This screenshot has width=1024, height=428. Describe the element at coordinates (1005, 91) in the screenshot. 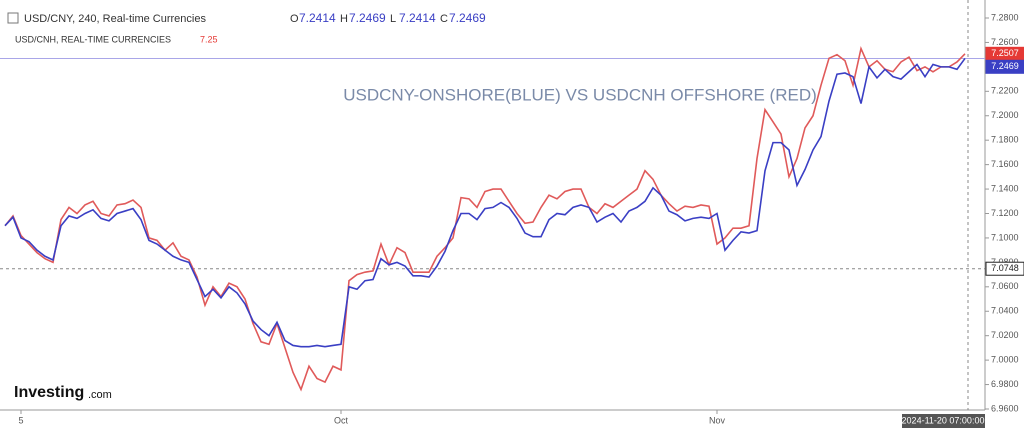

I see `y-tick-label: 7.2200` at that location.